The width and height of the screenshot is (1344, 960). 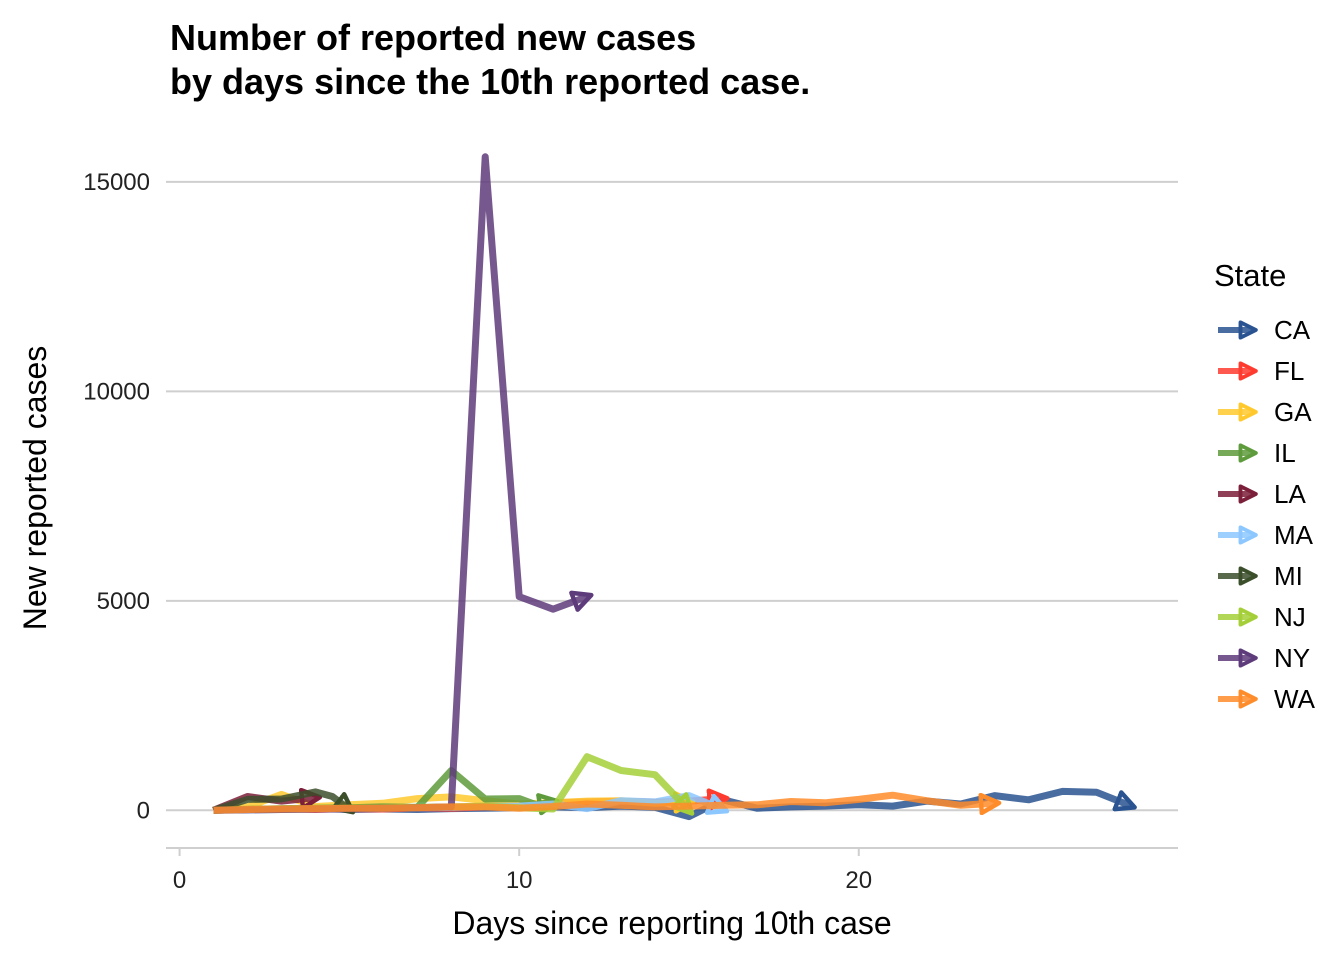 I want to click on legend-title: State, so click(x=1250, y=275).